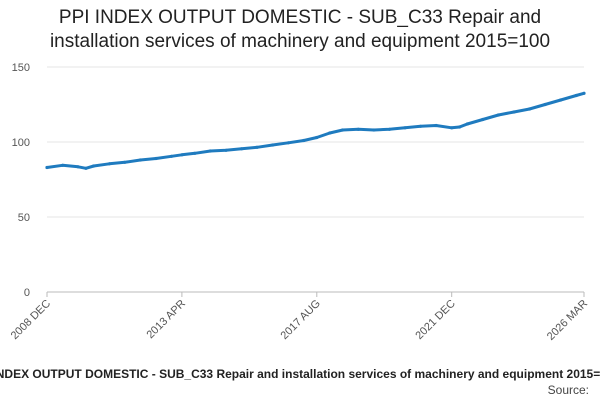 The image size is (600, 400). Describe the element at coordinates (21, 143) in the screenshot. I see `y-tick-label-2: 100` at that location.